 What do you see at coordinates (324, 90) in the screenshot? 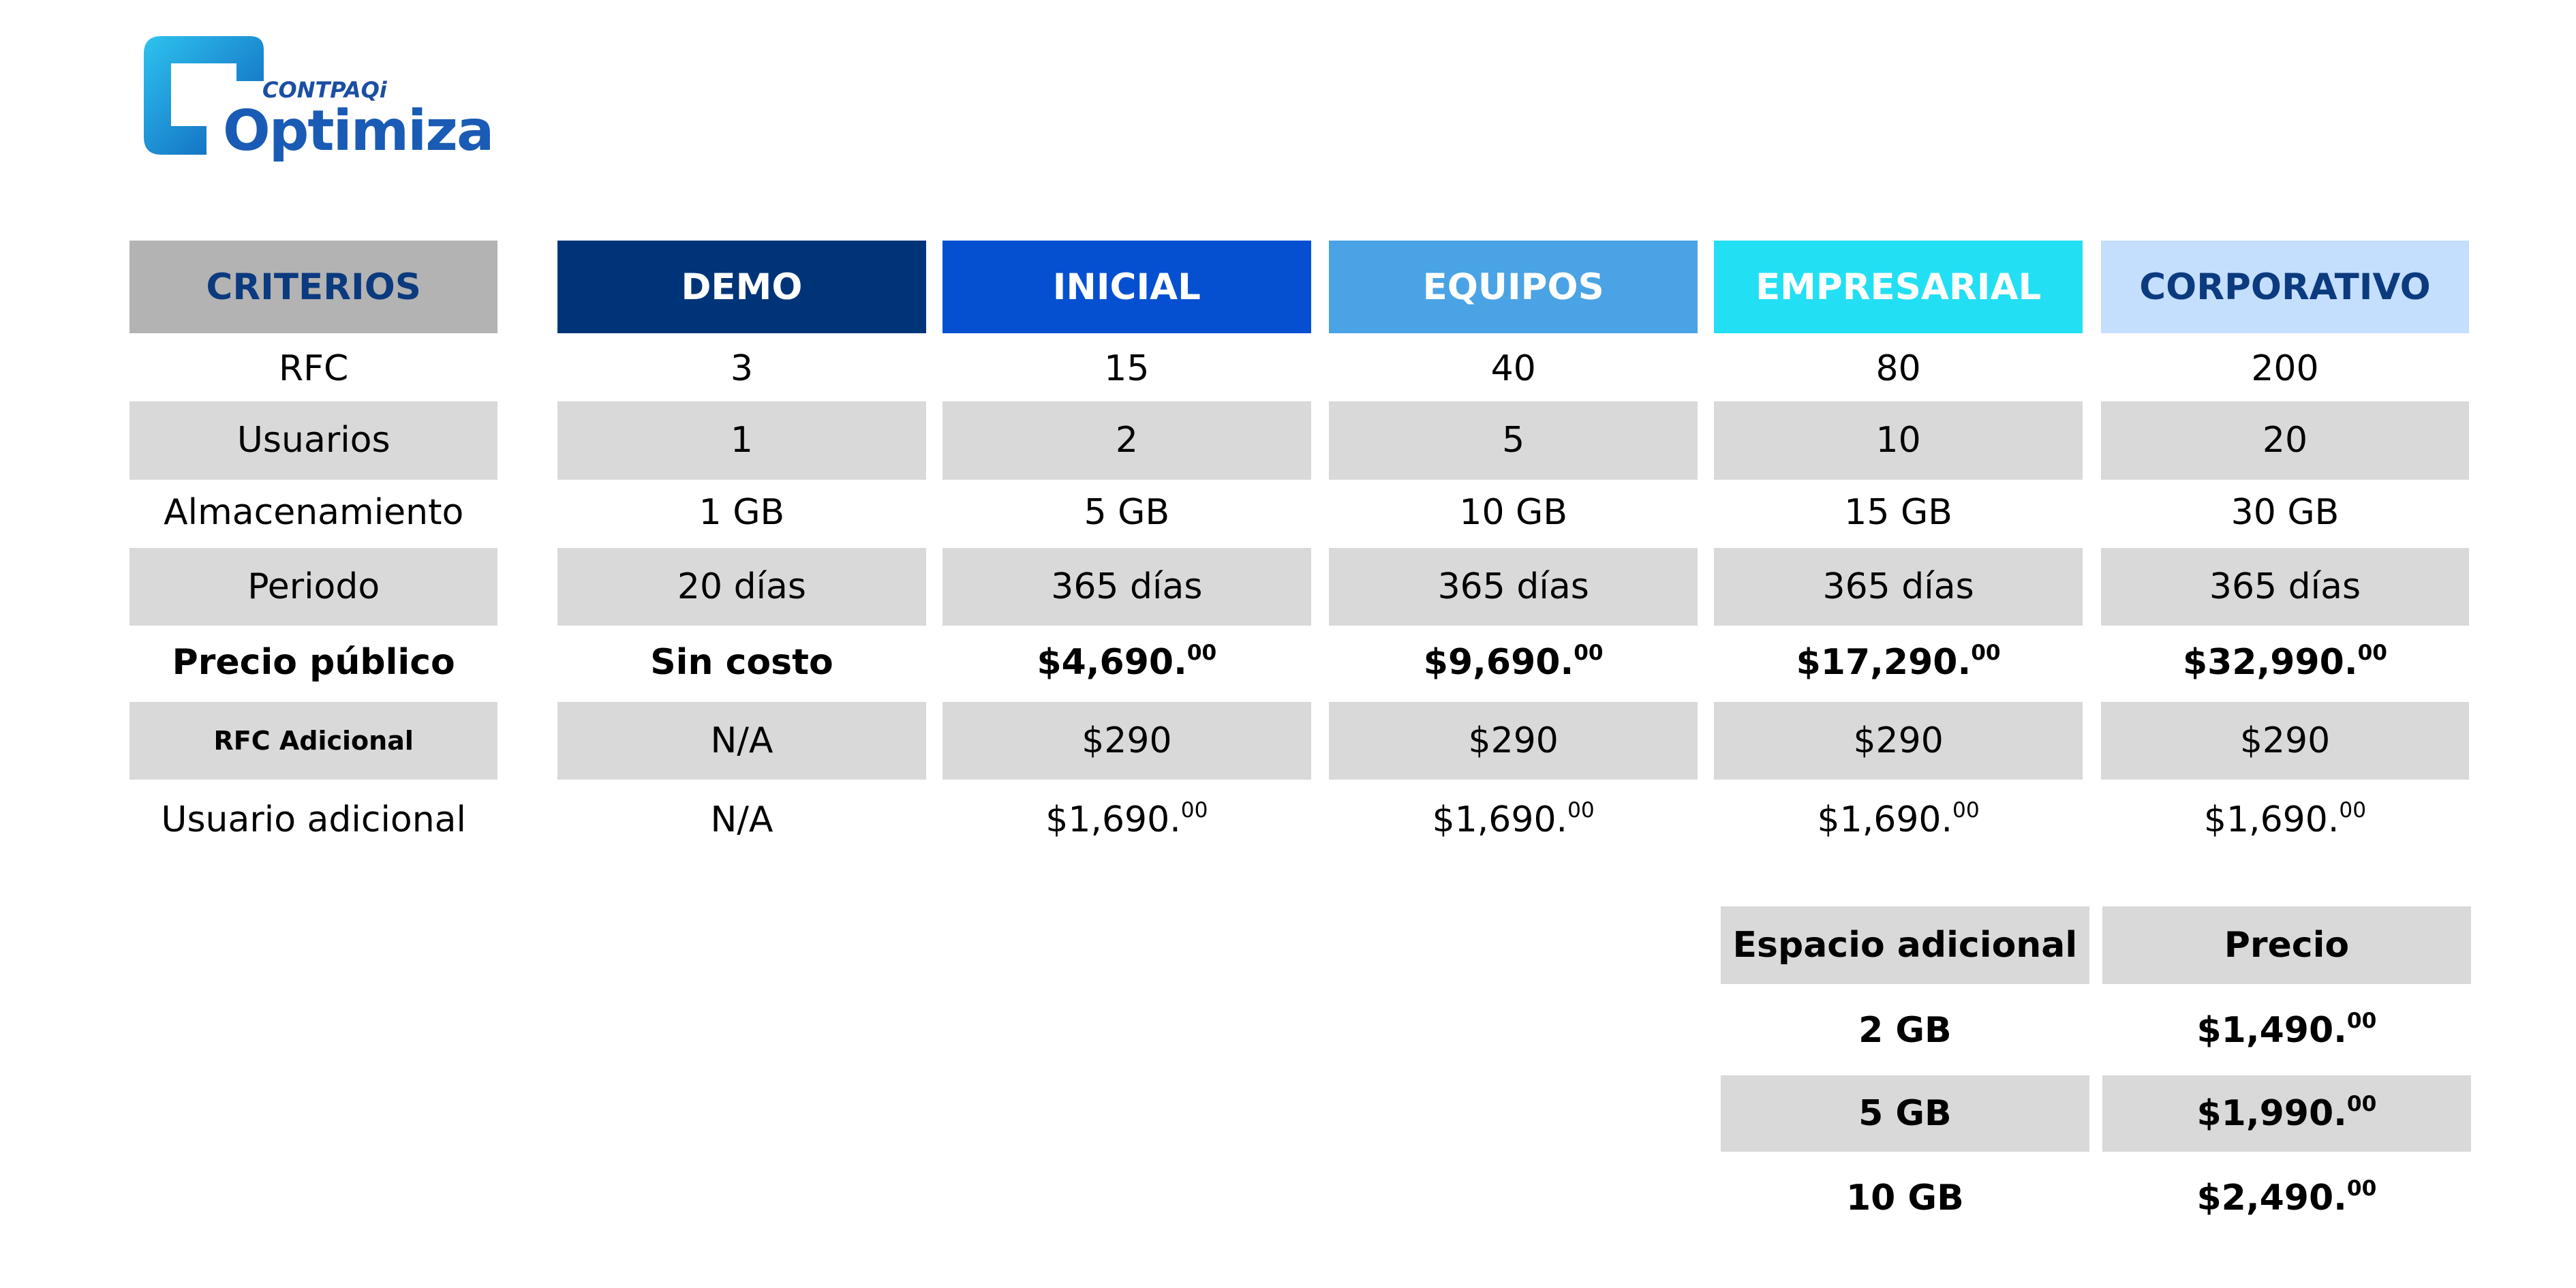
I see `logo-brand: CONTPAQi` at bounding box center [324, 90].